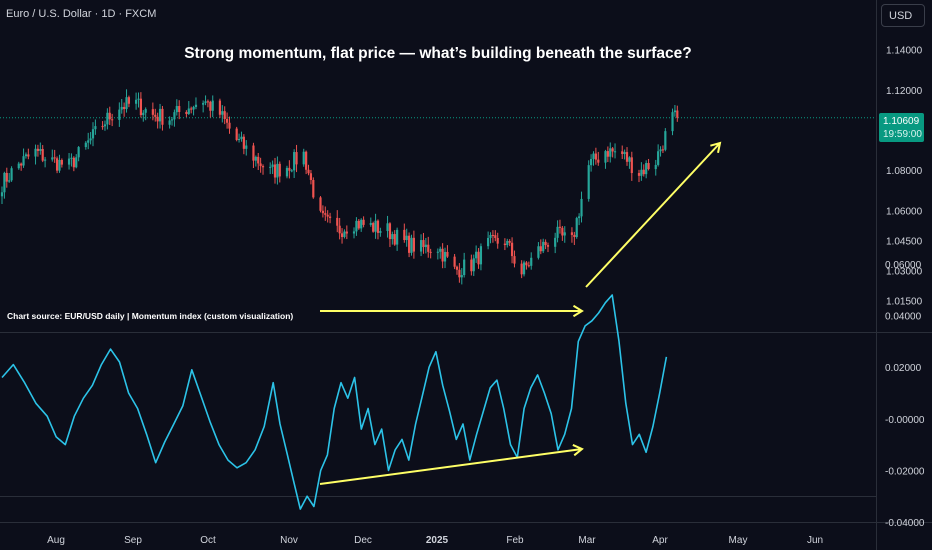  What do you see at coordinates (363, 540) in the screenshot?
I see `time-tick-label: Dec` at bounding box center [363, 540].